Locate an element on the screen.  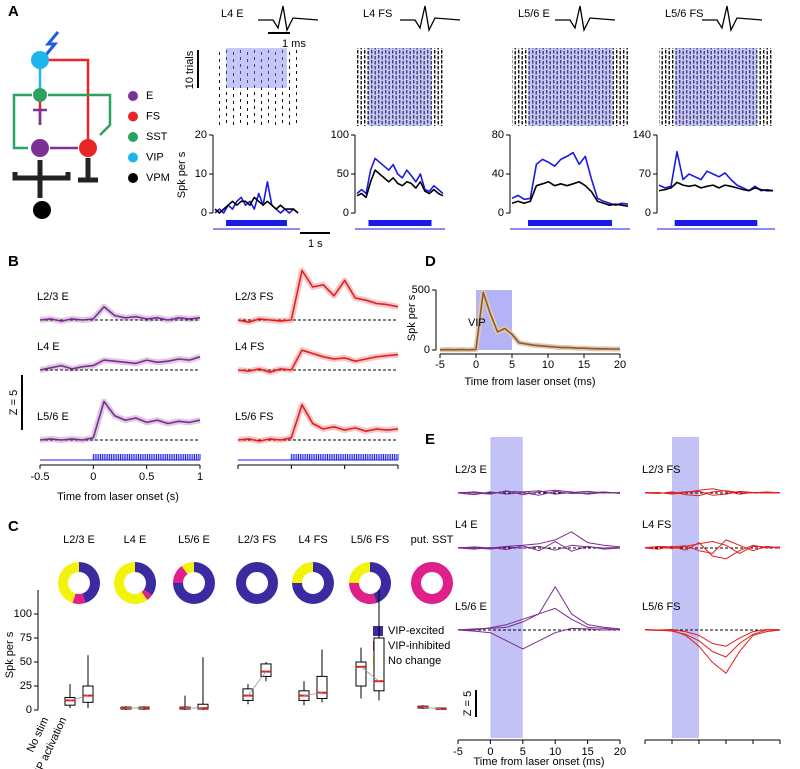
x-tick-label: 5 is located at coordinates (512, 365).